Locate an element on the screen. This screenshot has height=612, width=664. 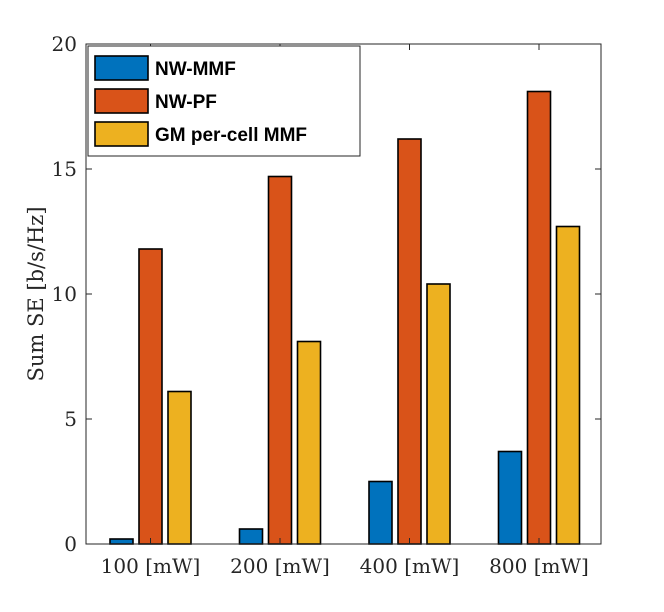
y-tick-label: 5 is located at coordinates (70, 419).